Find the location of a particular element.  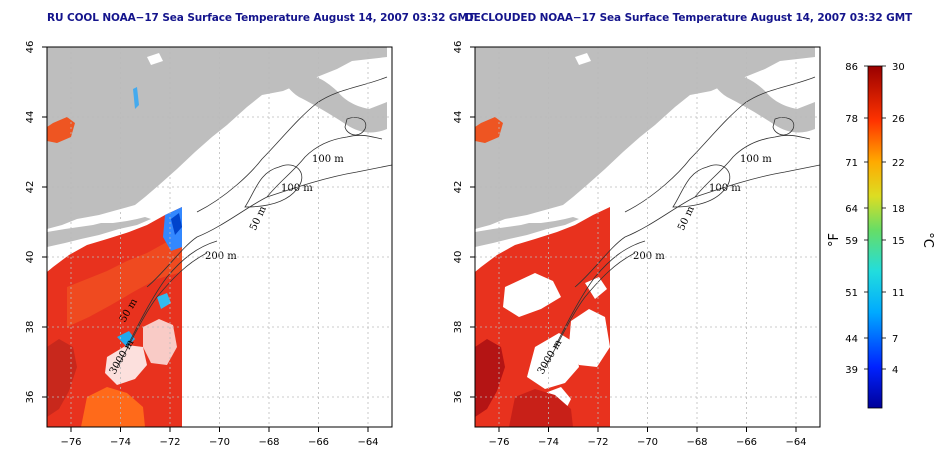

colorbar-fahrenheit-tick-label: 71 is located at coordinates (851, 163).